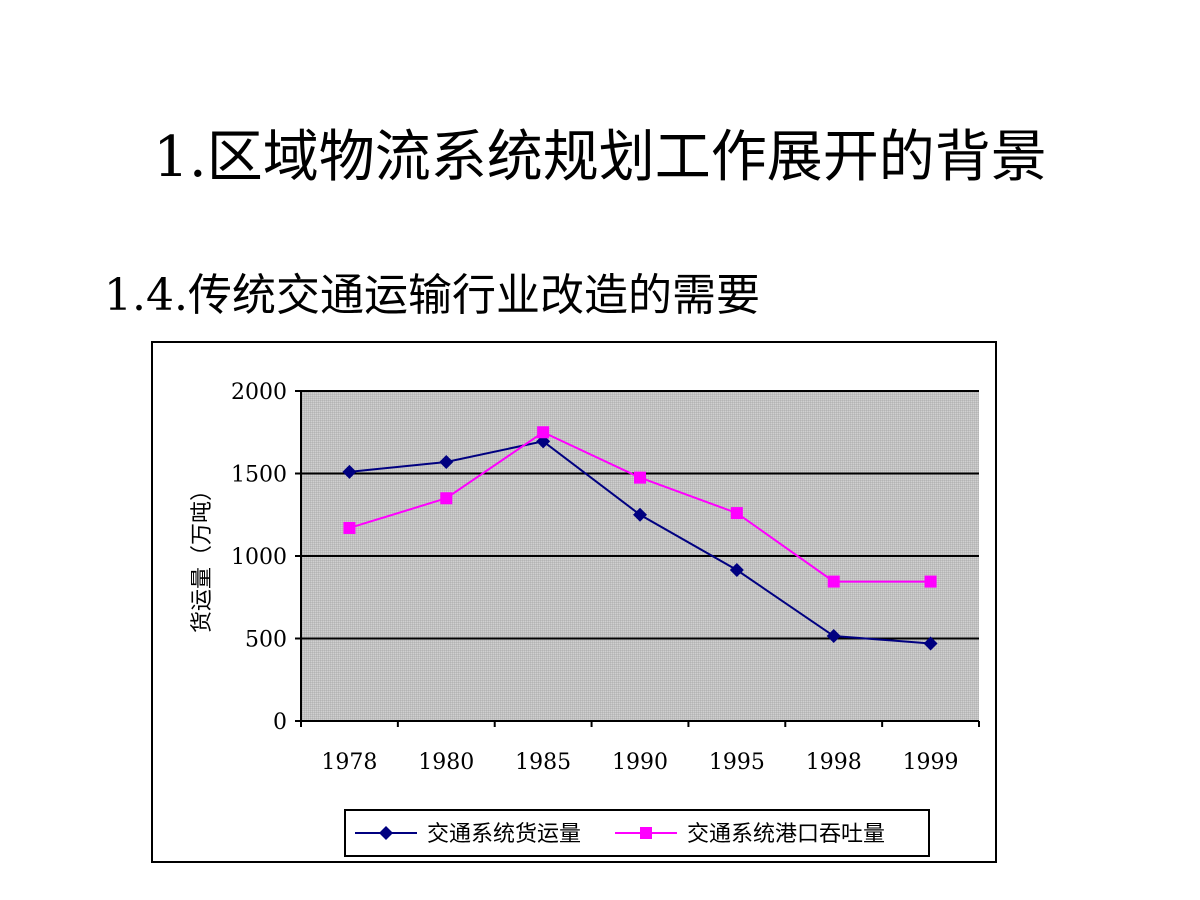 The height and width of the screenshot is (900, 1200). What do you see at coordinates (446, 762) in the screenshot?
I see `x-tick-label: 1980` at bounding box center [446, 762].